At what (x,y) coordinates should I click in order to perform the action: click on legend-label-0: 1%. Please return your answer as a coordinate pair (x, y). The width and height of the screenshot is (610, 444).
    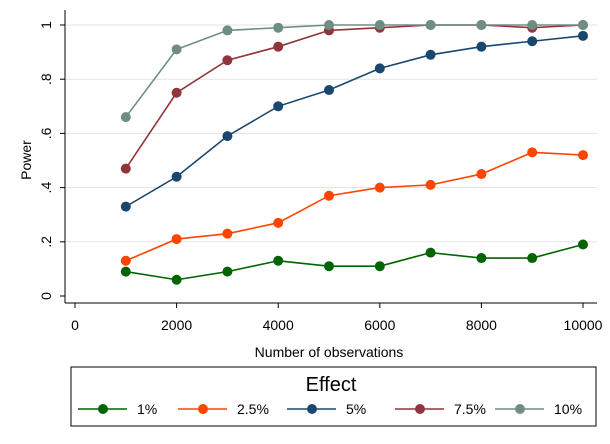
    Looking at the image, I should click on (147, 409).